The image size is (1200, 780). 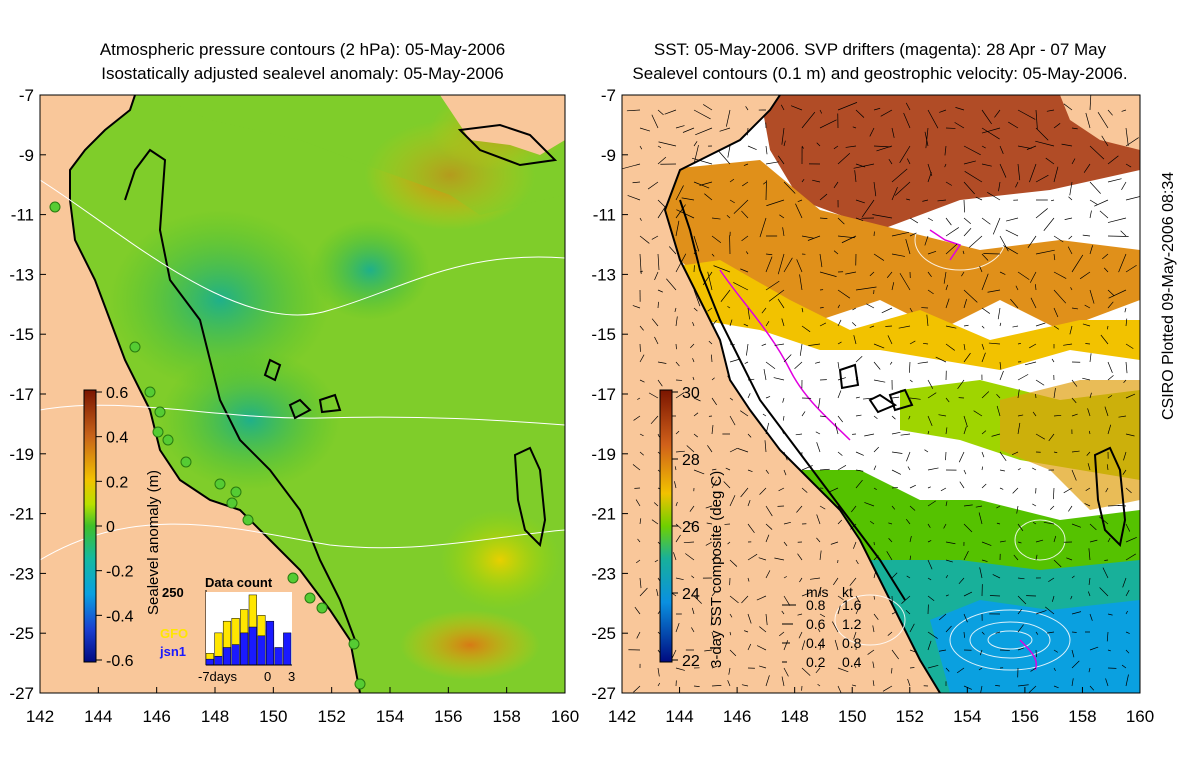 What do you see at coordinates (21, 454) in the screenshot?
I see `left-y-tick-label: -19` at bounding box center [21, 454].